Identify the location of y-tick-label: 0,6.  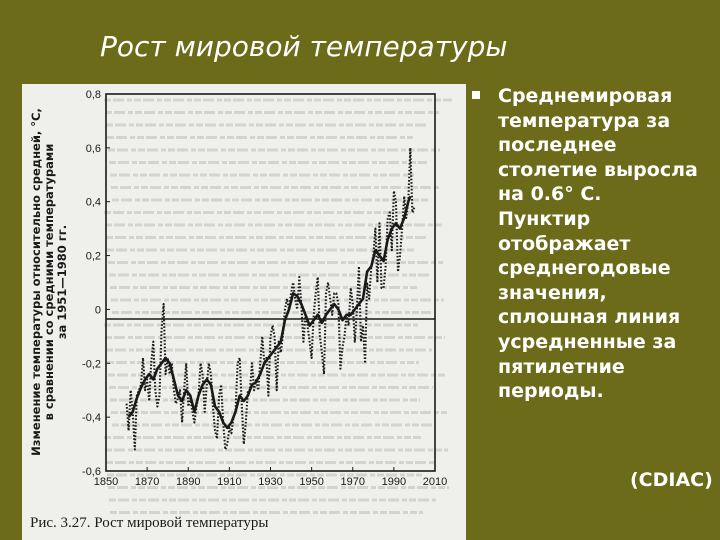
(93, 149).